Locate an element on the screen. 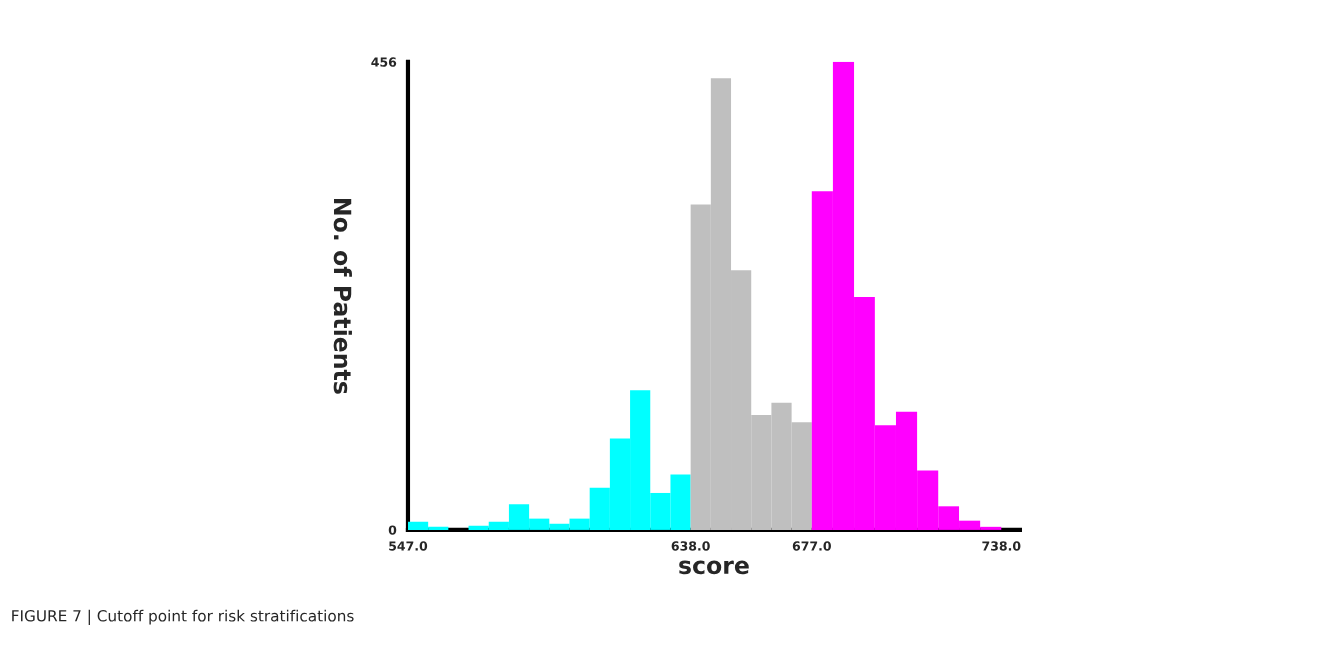  y-tick-label: 456 is located at coordinates (384, 62).